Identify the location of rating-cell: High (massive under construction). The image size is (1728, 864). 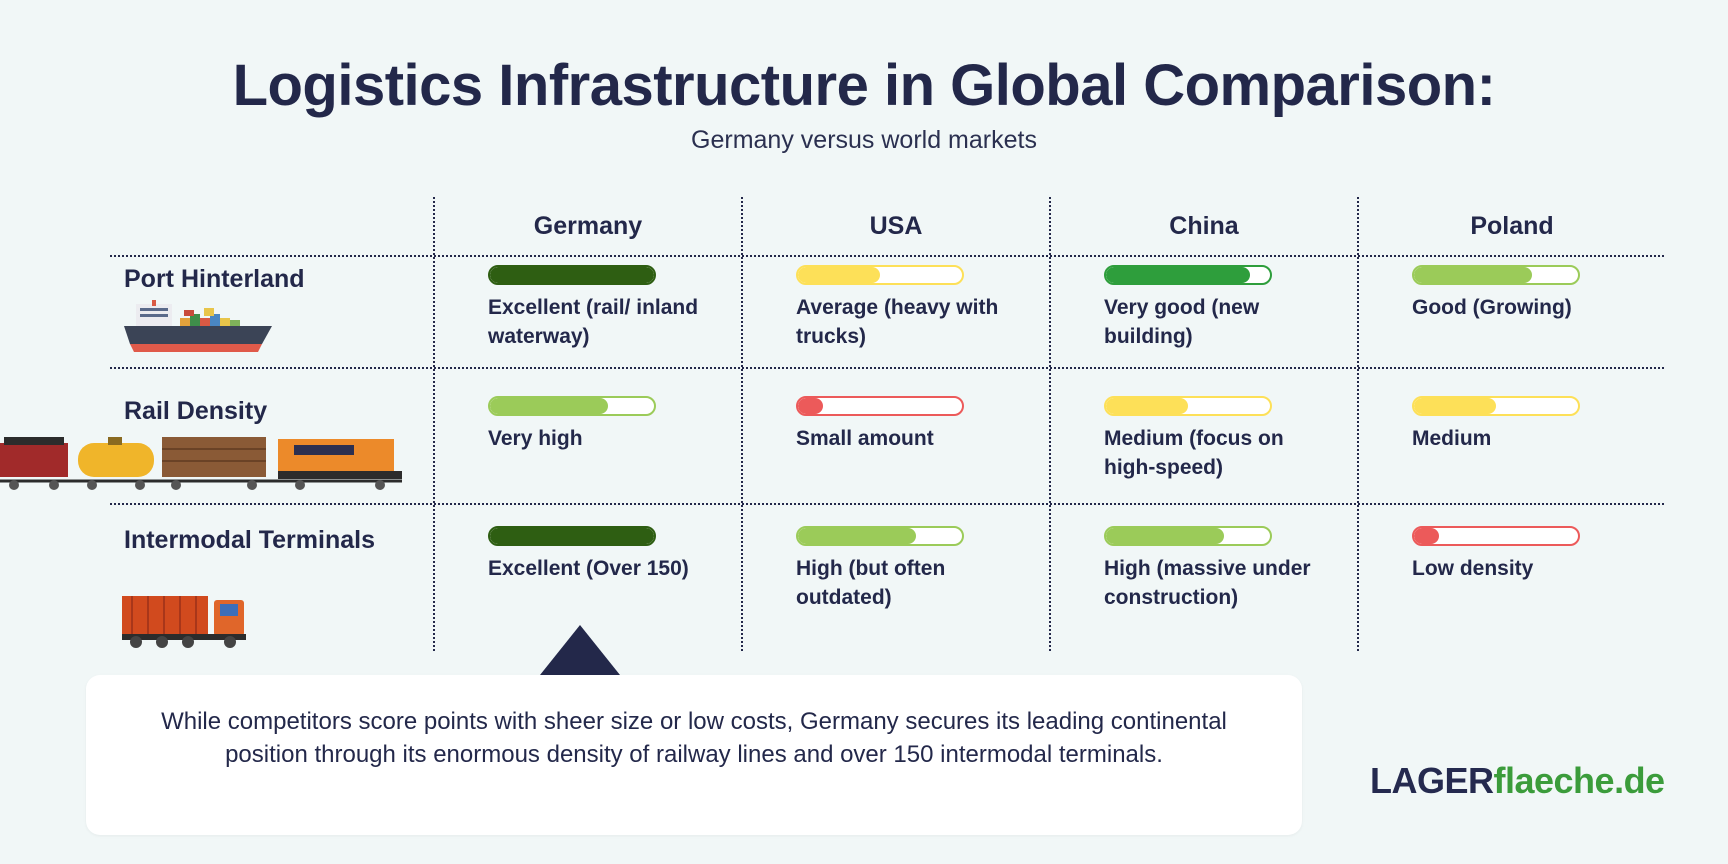
(1214, 569).